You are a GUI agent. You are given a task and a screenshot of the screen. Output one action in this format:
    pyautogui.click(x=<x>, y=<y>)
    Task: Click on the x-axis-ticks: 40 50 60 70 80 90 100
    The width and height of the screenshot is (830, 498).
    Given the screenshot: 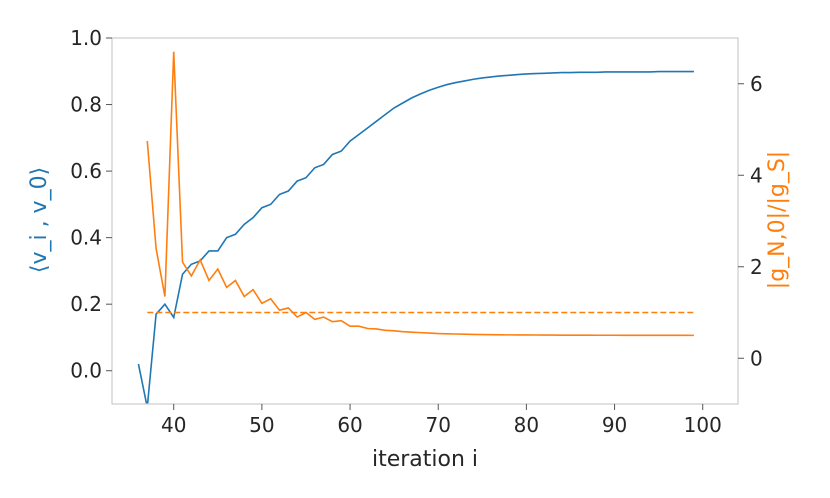 What is the action you would take?
    pyautogui.click(x=441, y=420)
    